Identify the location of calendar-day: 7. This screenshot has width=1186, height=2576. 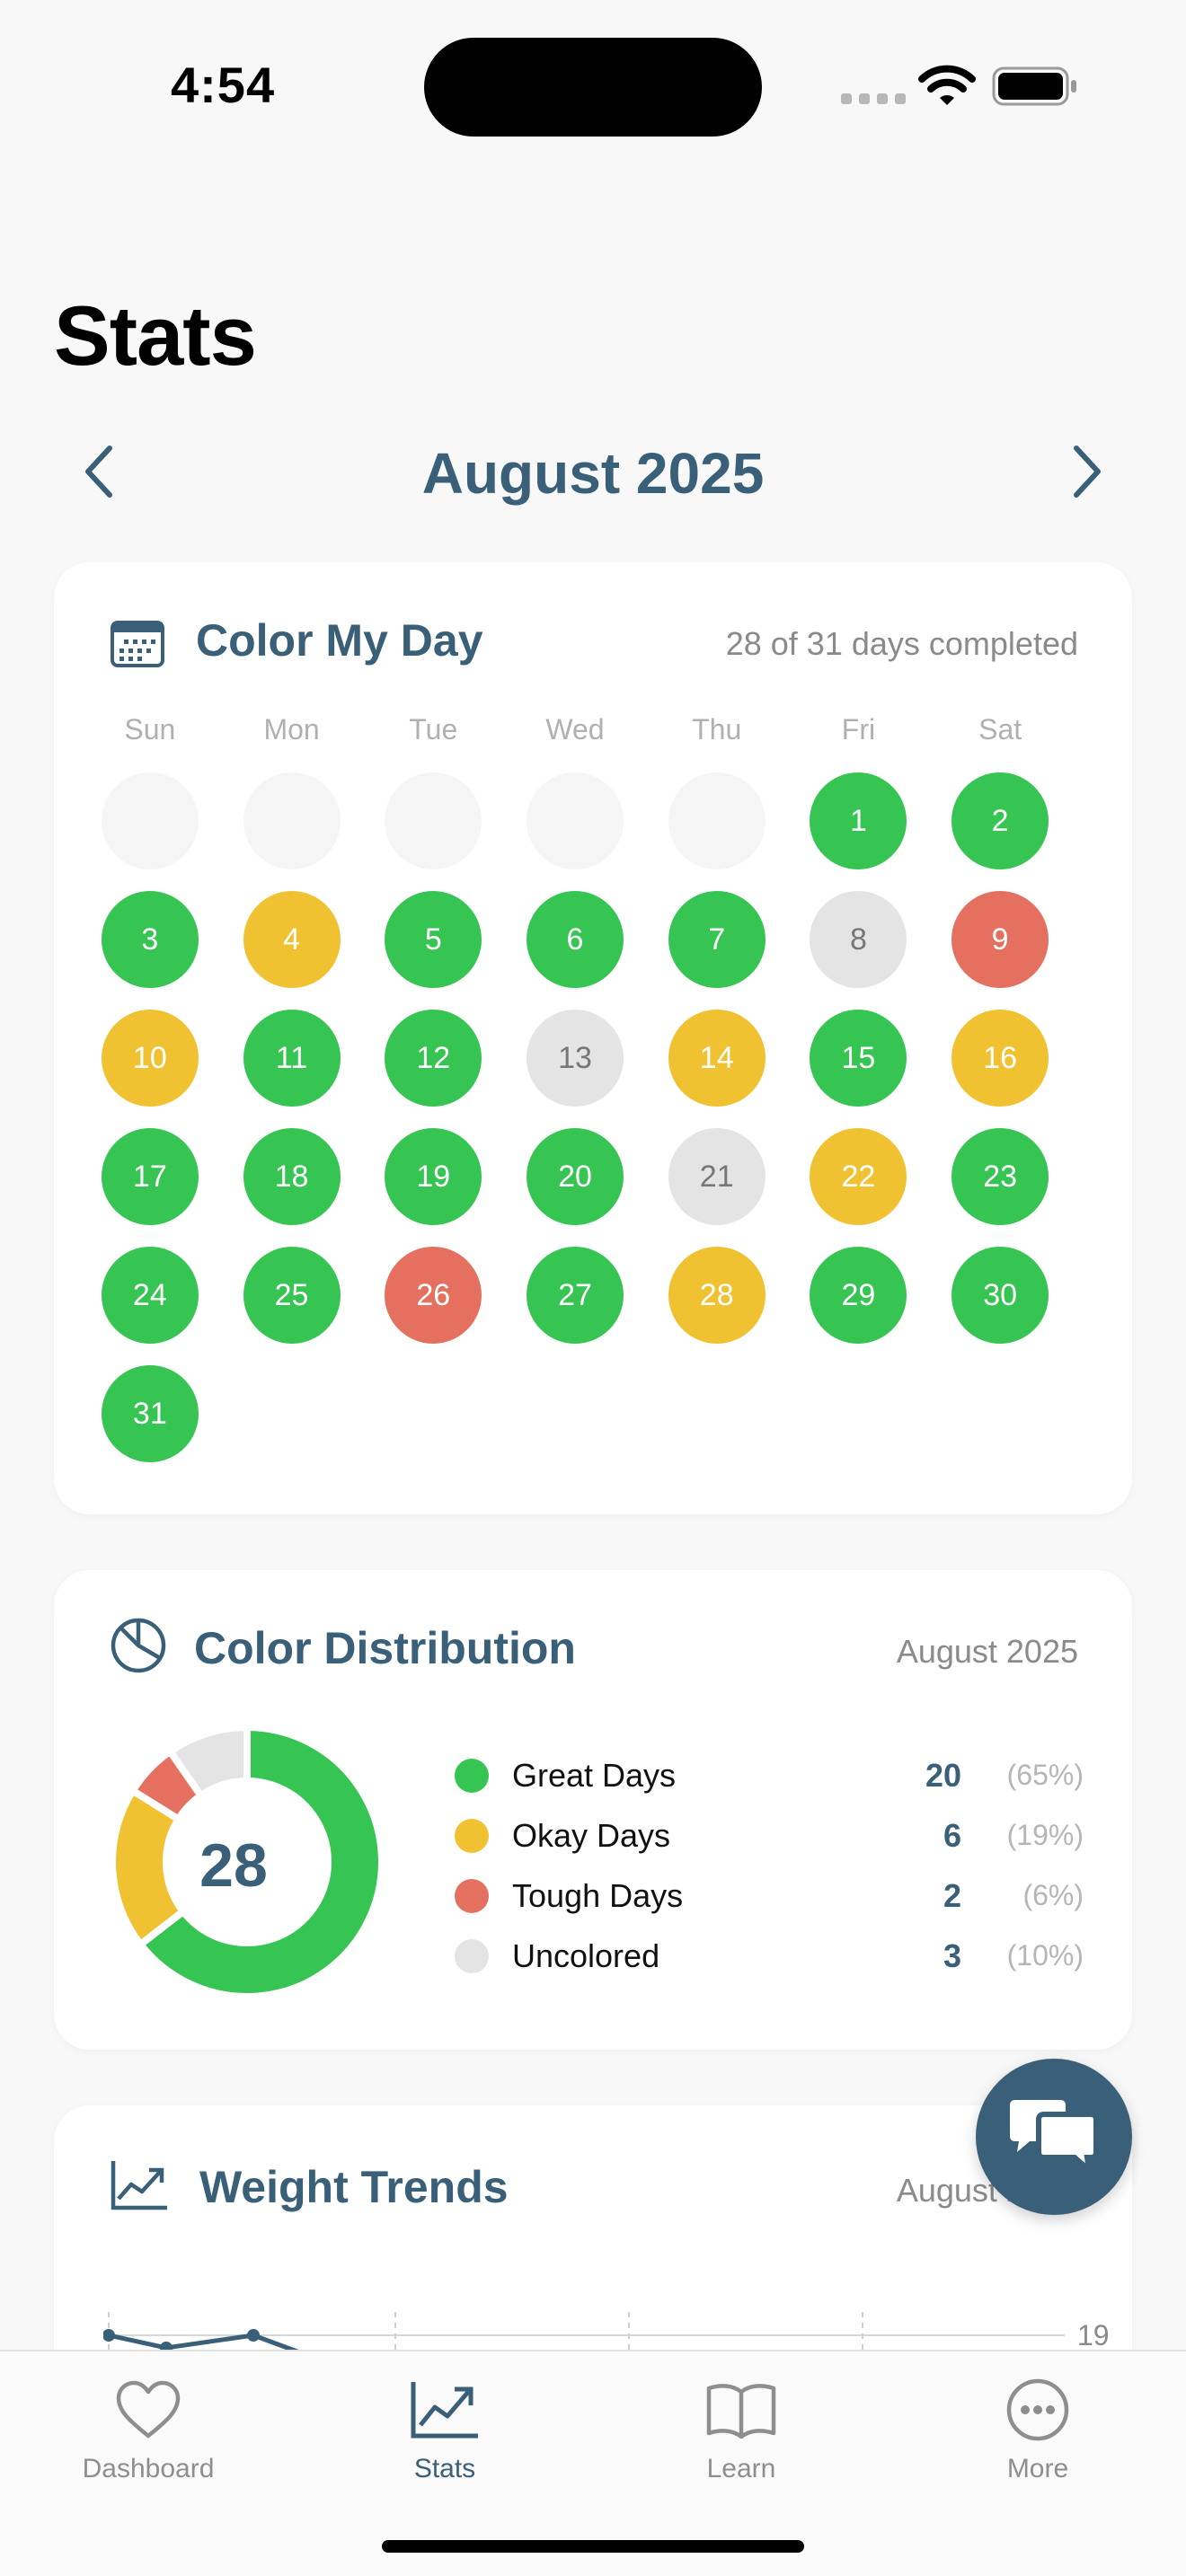
(717, 939).